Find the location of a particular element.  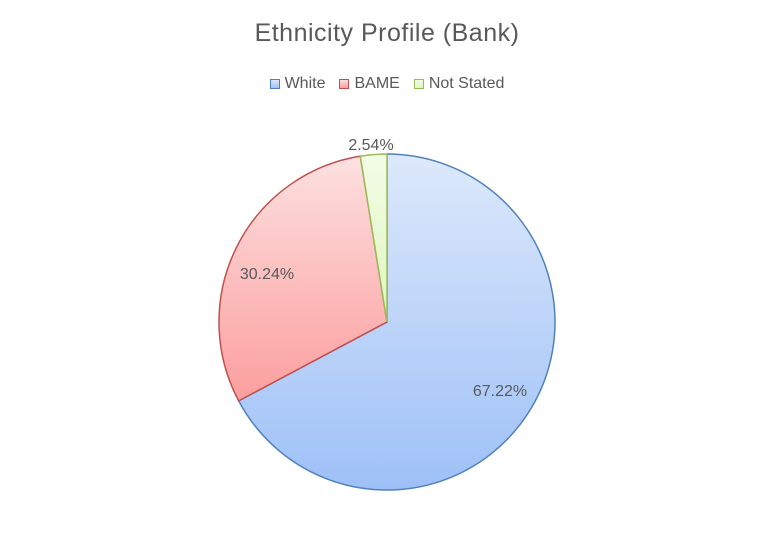

legend-item-not-stated: Not Stated is located at coordinates (459, 84).